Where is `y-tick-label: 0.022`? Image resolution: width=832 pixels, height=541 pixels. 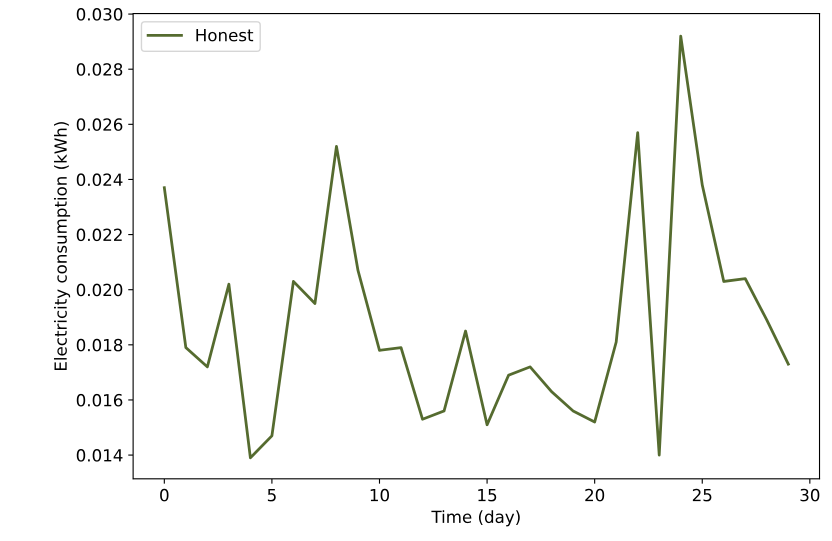 y-tick-label: 0.022 is located at coordinates (99, 235).